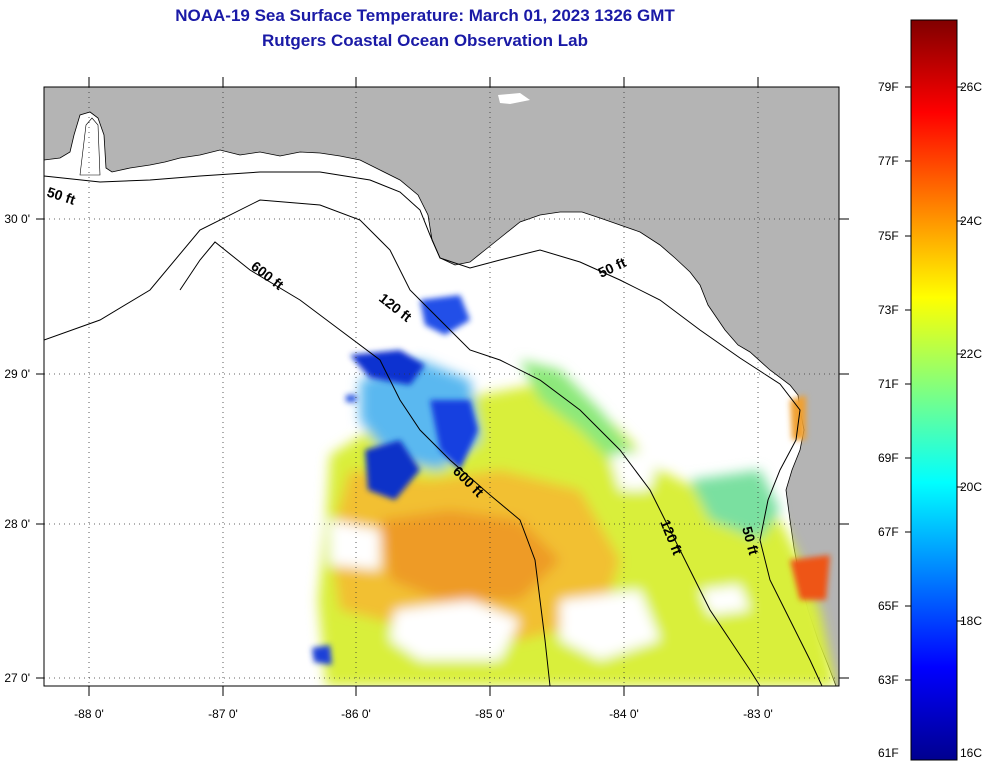 This screenshot has height=770, width=992. What do you see at coordinates (17, 678) in the screenshot?
I see `lat-label: 27 0'` at bounding box center [17, 678].